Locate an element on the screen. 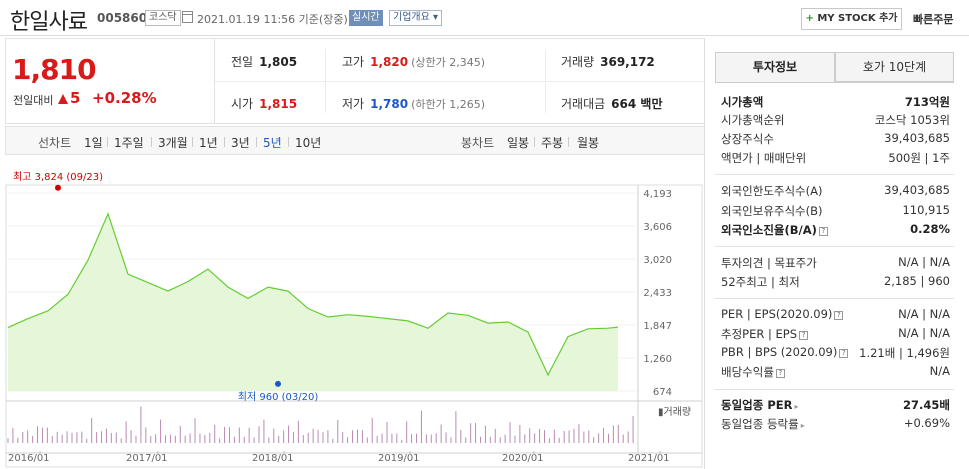 The height and width of the screenshot is (469, 969). stock-code: 005860 is located at coordinates (122, 18).